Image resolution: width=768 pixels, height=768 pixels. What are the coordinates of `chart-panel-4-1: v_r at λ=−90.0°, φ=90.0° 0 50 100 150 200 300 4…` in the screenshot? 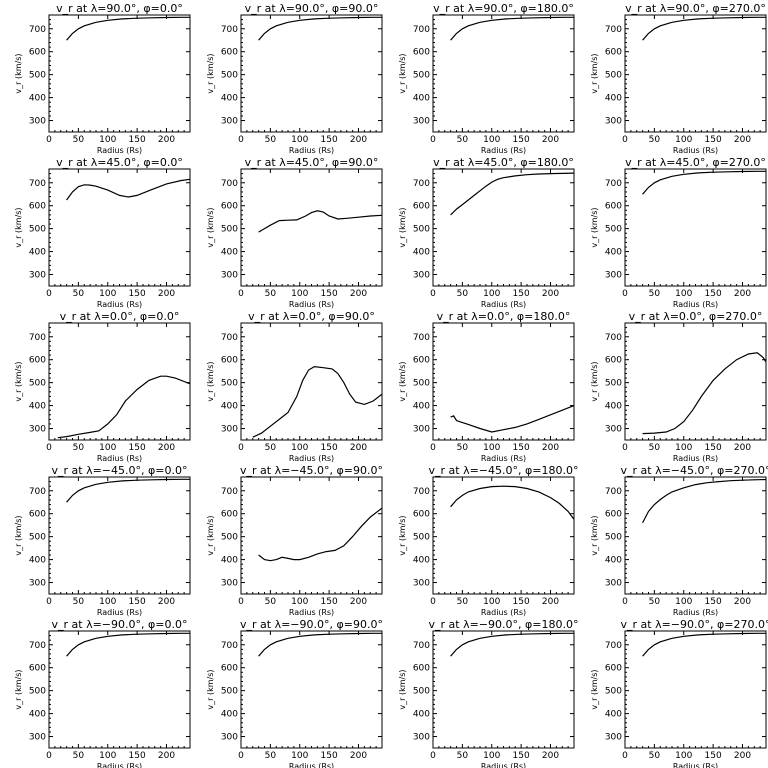 It's located at (294, 693).